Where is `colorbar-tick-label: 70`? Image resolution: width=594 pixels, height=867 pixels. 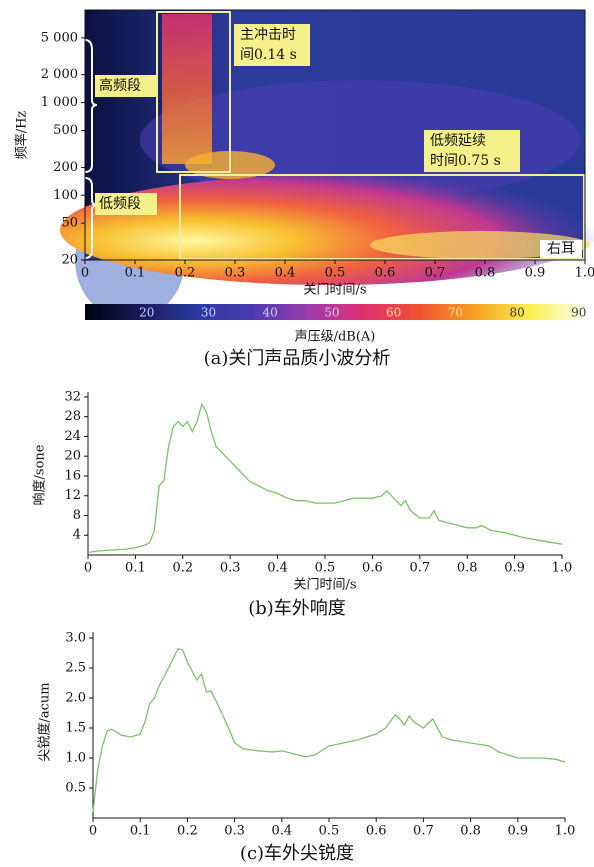
colorbar-tick-label: 70 is located at coordinates (455, 313).